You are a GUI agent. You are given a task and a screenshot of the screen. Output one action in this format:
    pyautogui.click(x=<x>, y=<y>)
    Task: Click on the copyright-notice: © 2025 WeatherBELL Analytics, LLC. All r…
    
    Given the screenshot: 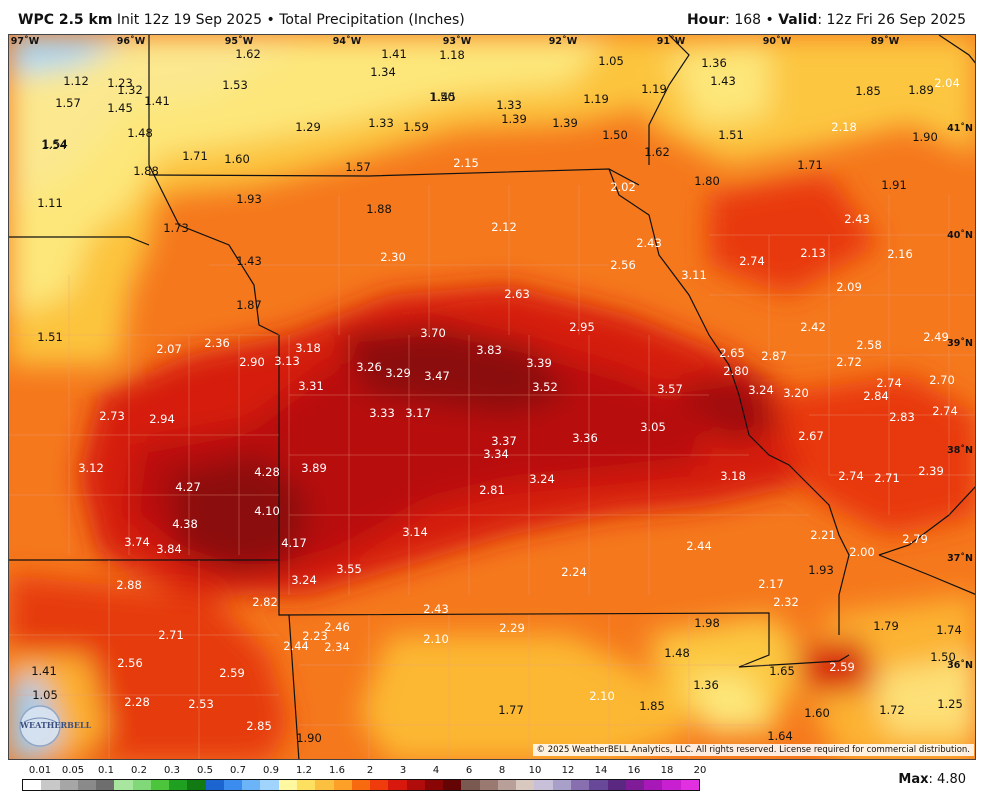 What is the action you would take?
    pyautogui.click(x=753, y=750)
    